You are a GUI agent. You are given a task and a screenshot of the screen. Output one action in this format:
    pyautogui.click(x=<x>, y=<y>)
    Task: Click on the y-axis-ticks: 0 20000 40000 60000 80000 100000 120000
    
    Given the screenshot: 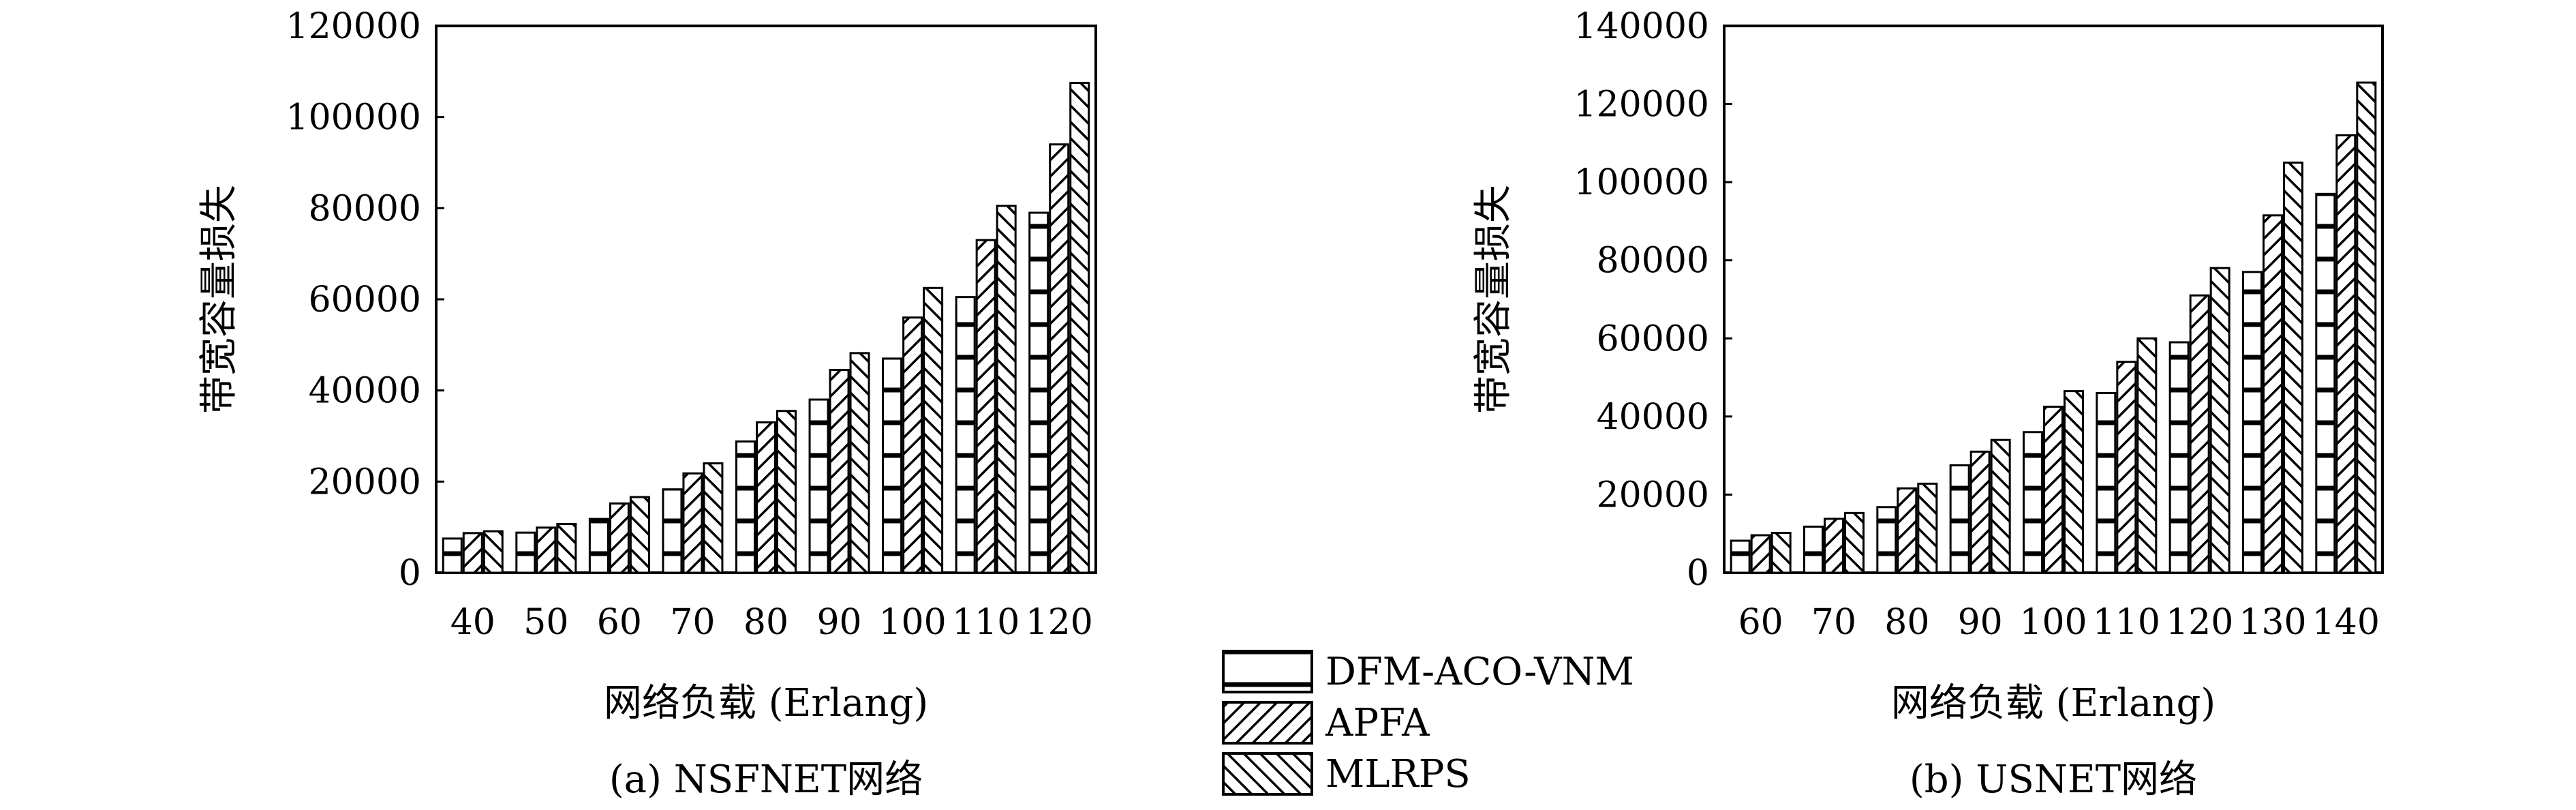 What is the action you would take?
    pyautogui.click(x=365, y=300)
    